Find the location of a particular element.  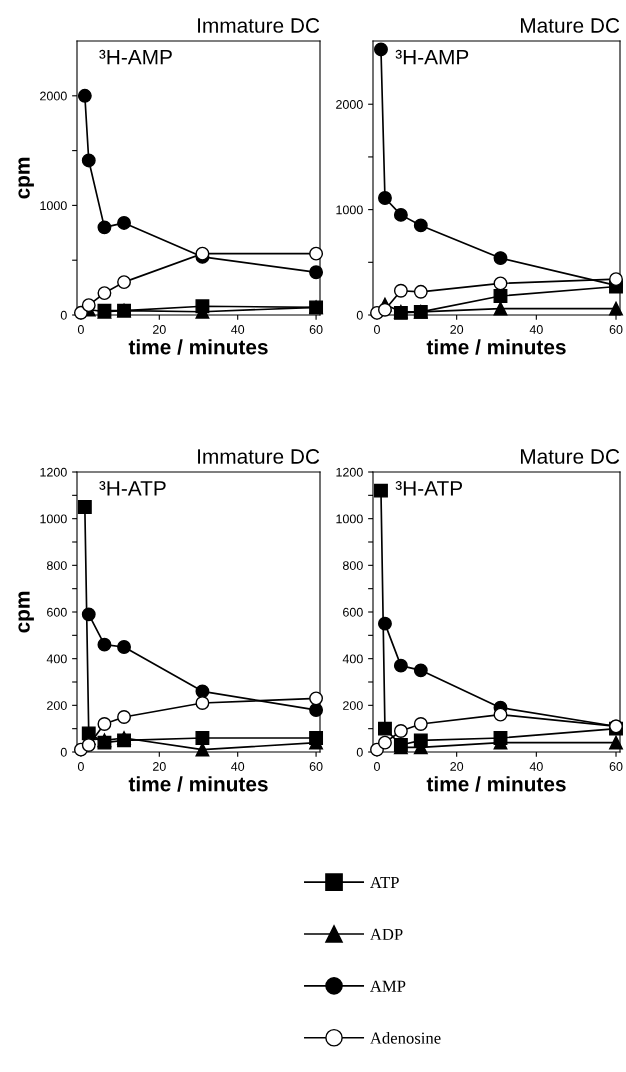

legend-label: Adenosine is located at coordinates (405, 1038).